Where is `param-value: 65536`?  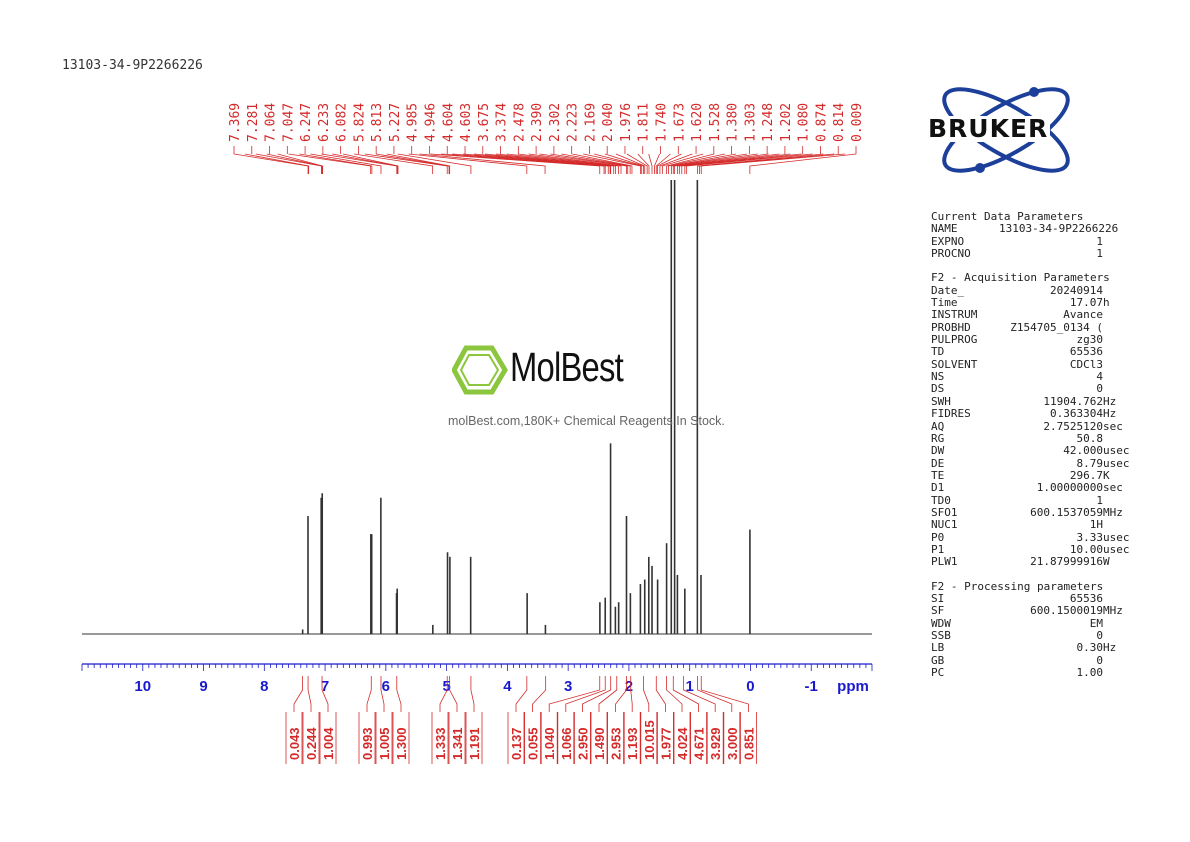 param-value: 65536 is located at coordinates (1086, 352).